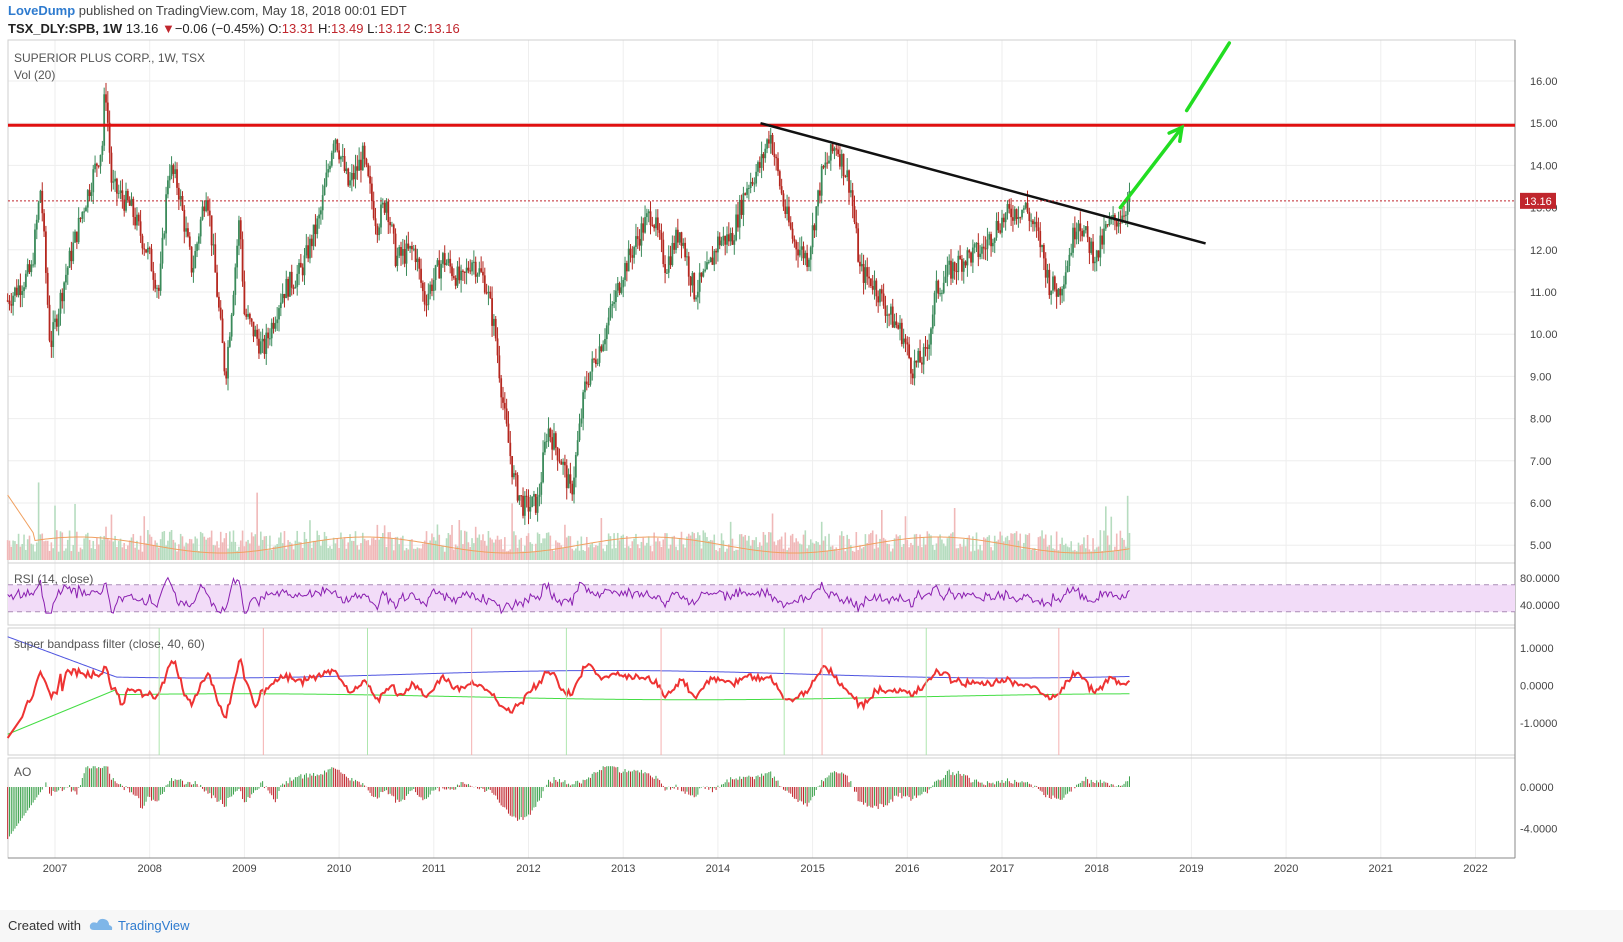  I want to click on chart-title: SUPERIOR PLUS CORP., 1W, TSX, so click(109, 58).